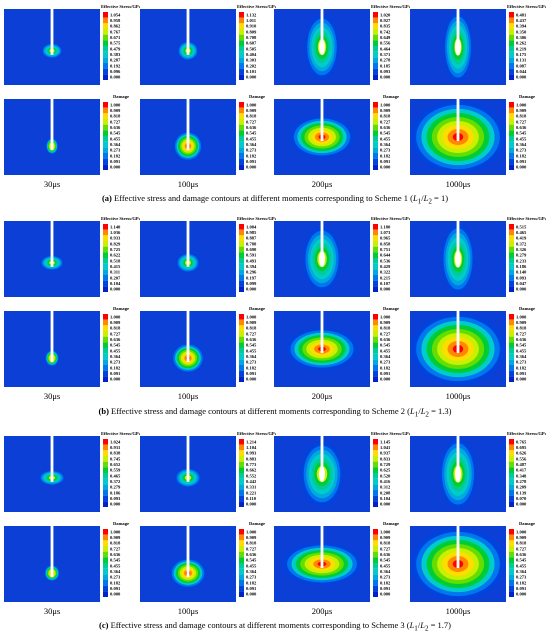 The width and height of the screenshot is (550, 639). What do you see at coordinates (188, 396) in the screenshot?
I see `time-label: 100μs` at bounding box center [188, 396].